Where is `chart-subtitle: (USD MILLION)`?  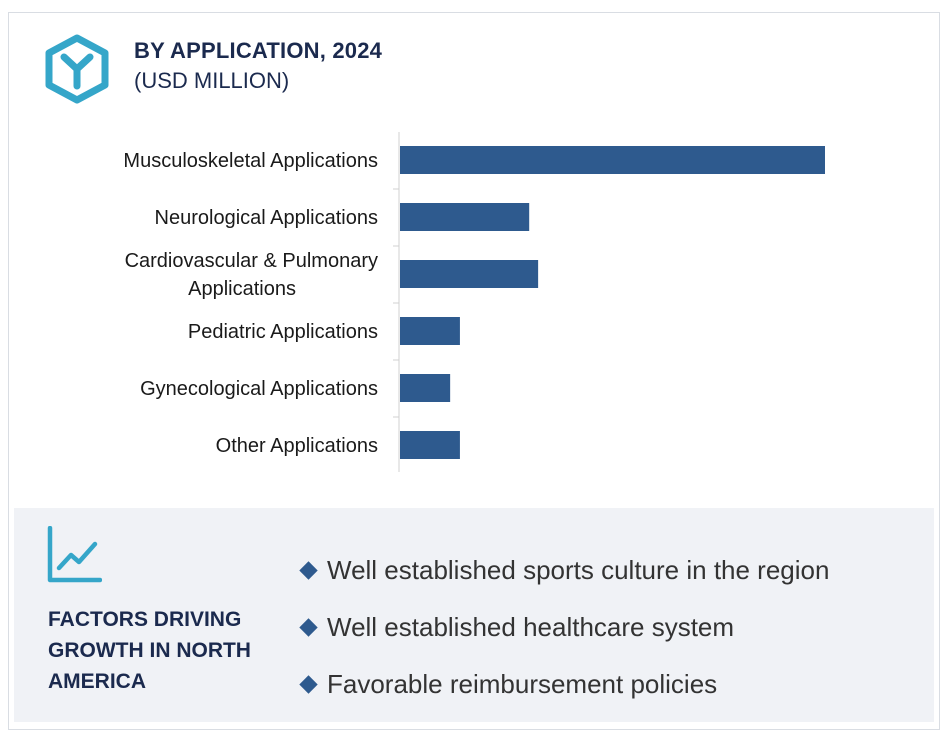 chart-subtitle: (USD MILLION) is located at coordinates (212, 80).